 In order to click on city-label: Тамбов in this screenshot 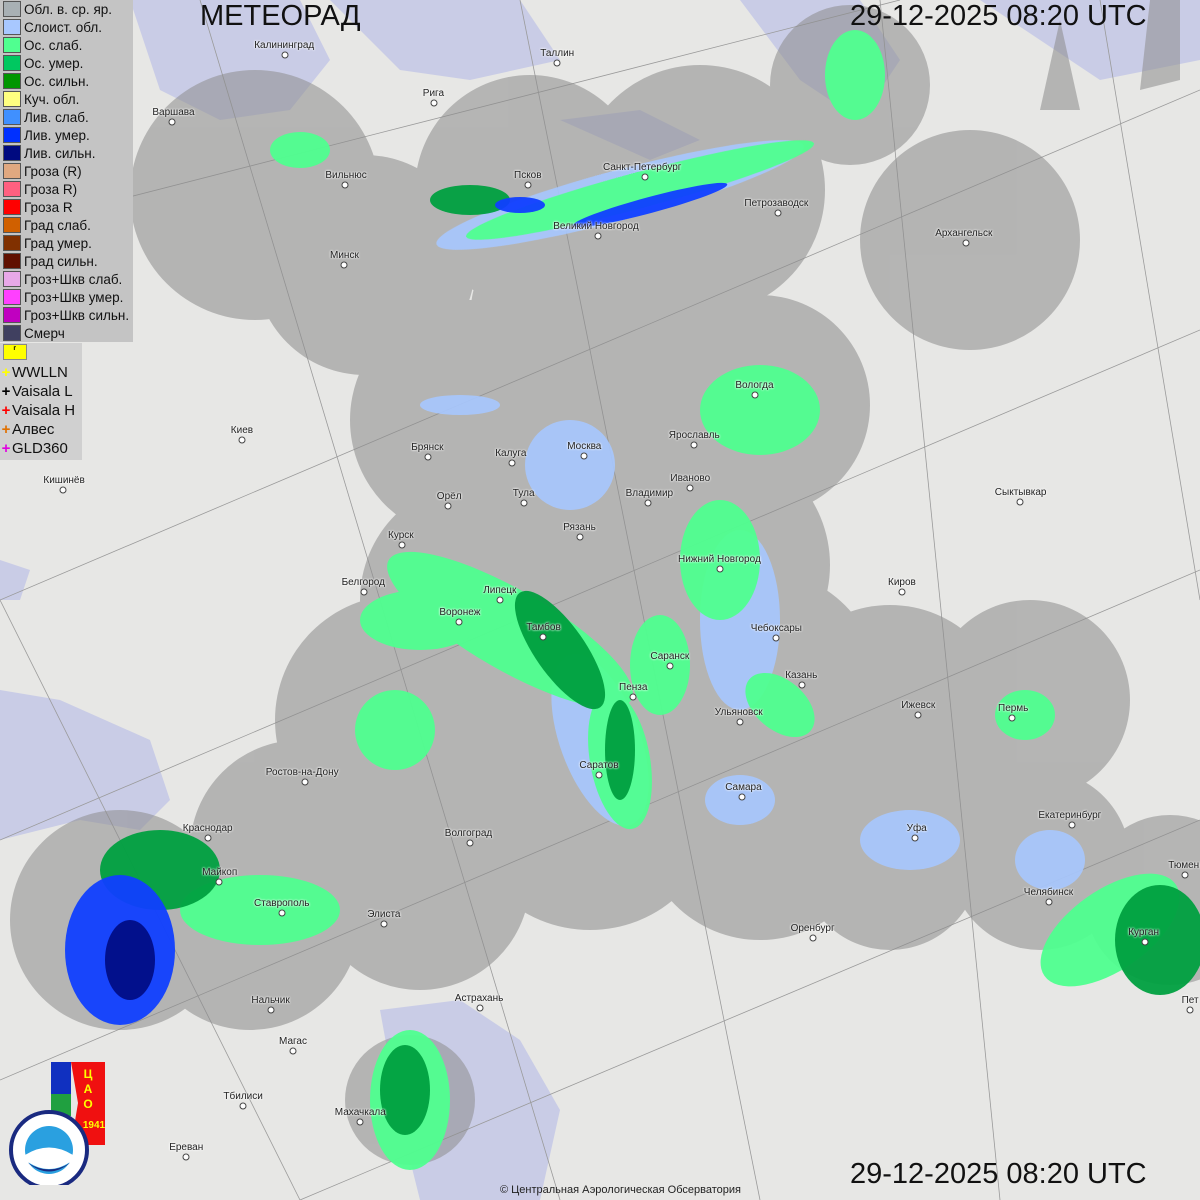, I will do `click(543, 627)`.